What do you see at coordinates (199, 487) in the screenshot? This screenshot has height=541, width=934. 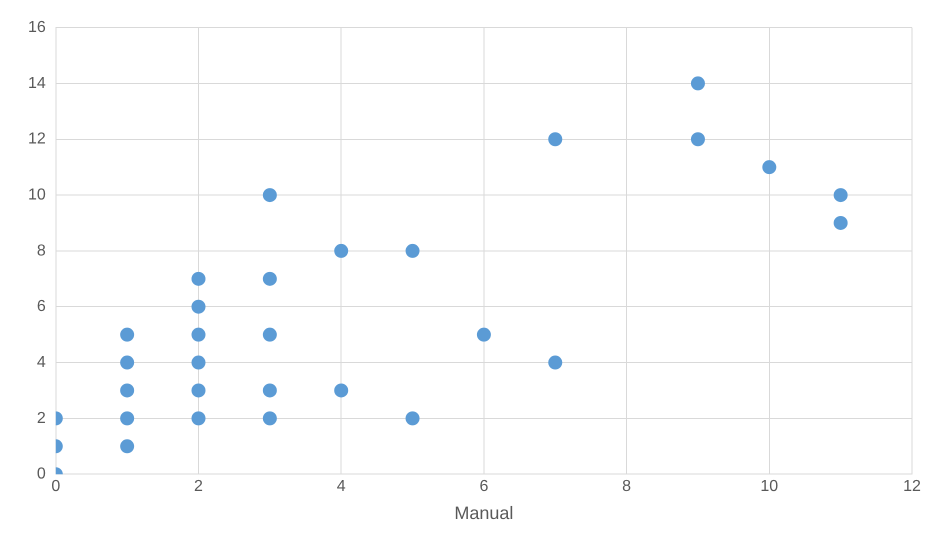 I see `x-tick-label: 2` at bounding box center [199, 487].